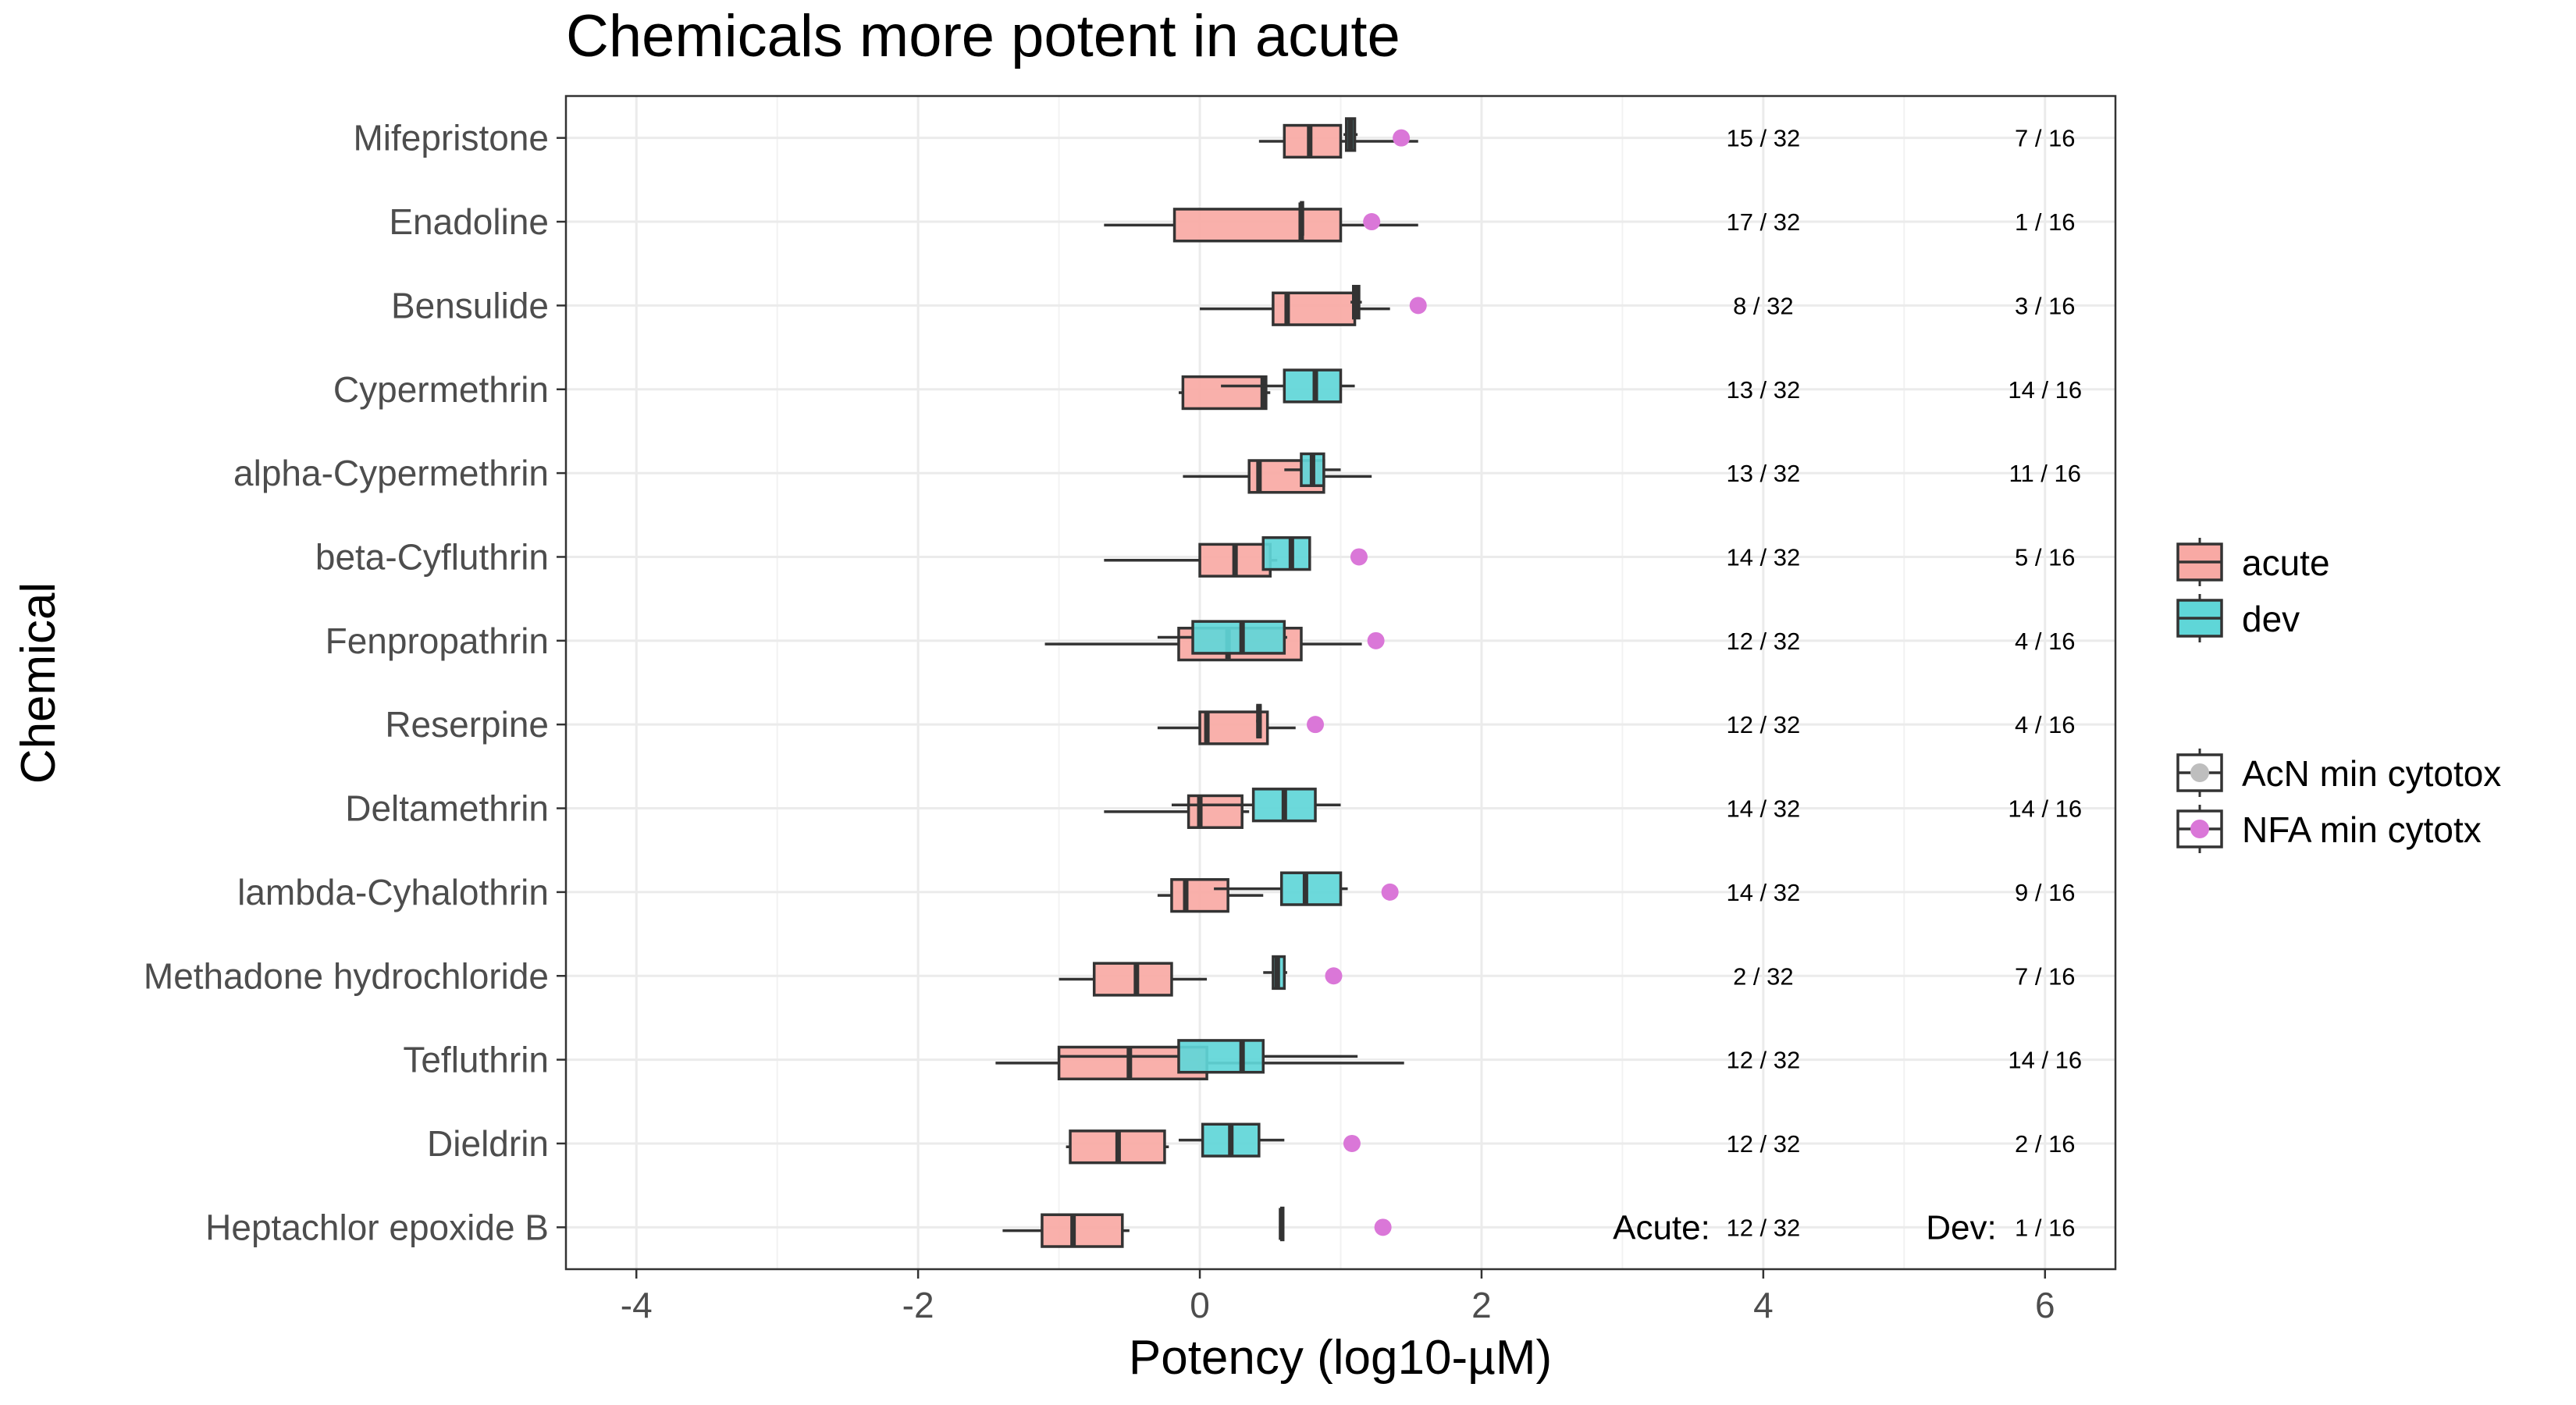 Image resolution: width=2576 pixels, height=1405 pixels. Describe the element at coordinates (2286, 562) in the screenshot. I see `legend-label: acute` at that location.